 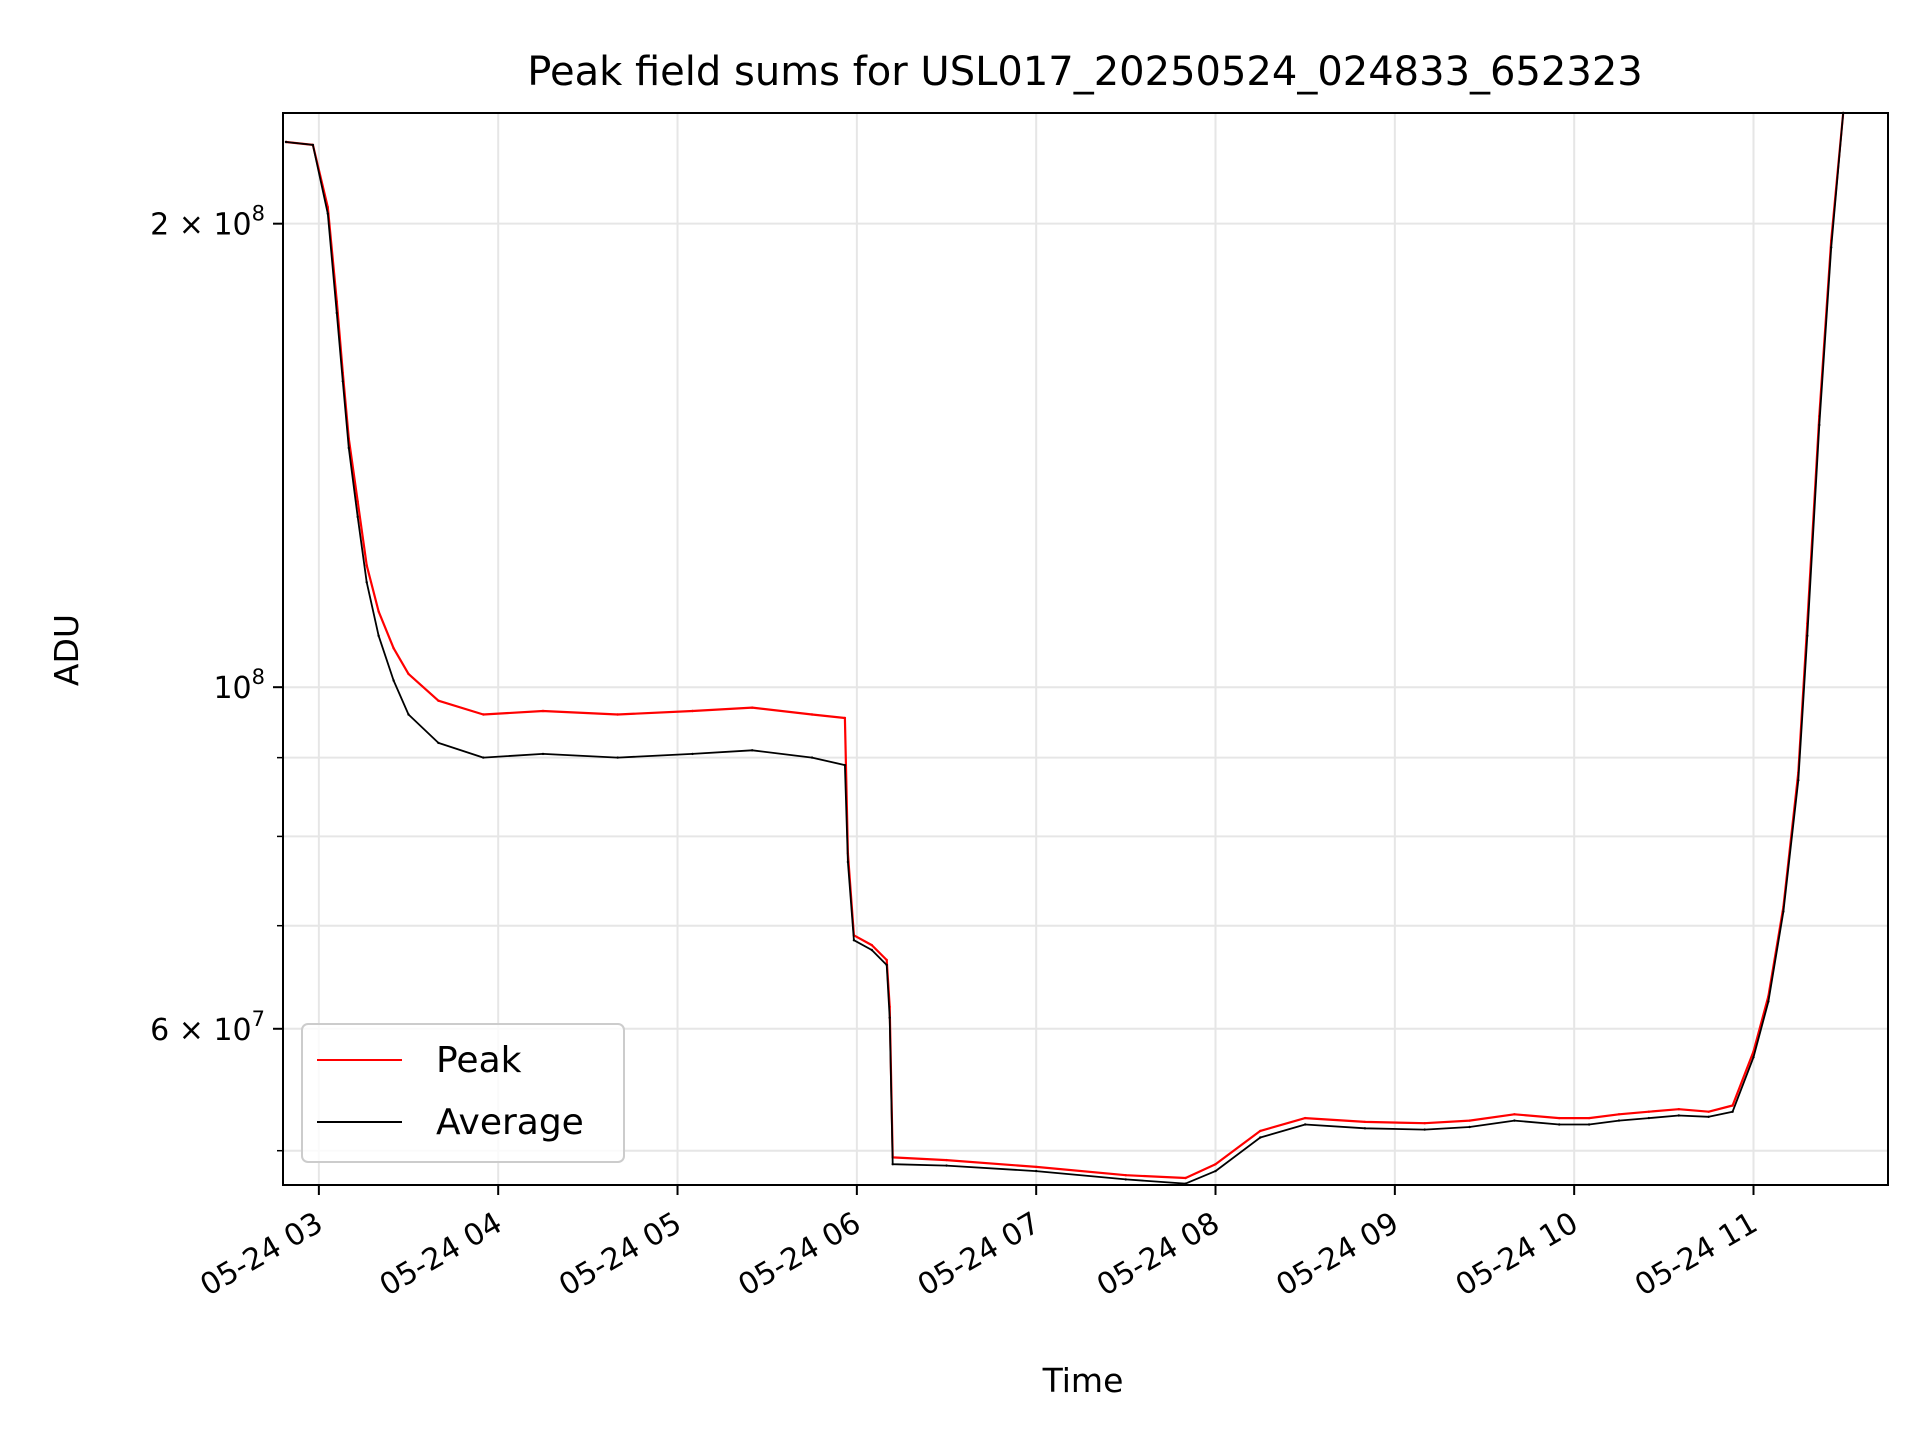 I want to click on y-tick-label: 108, so click(x=239, y=685).